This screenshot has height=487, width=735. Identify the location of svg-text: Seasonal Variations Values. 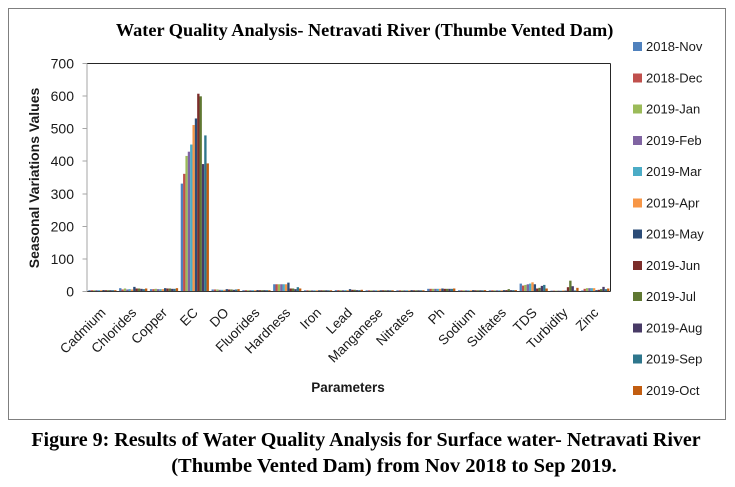
(34, 178).